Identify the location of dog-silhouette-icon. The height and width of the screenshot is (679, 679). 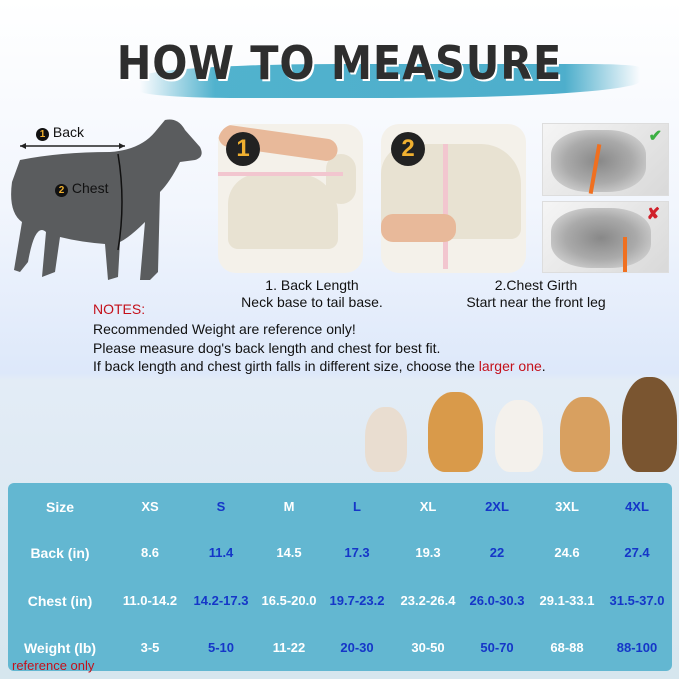
(106, 199).